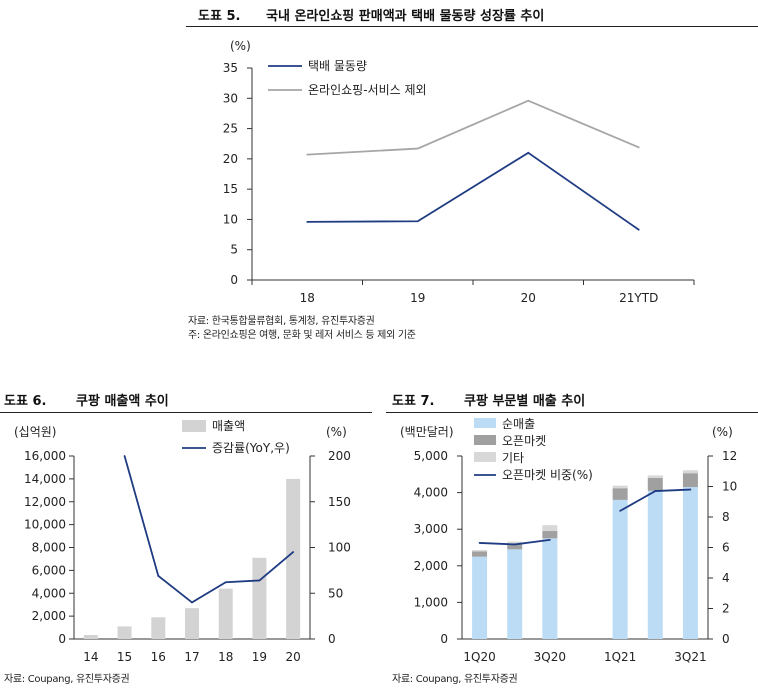 This screenshot has height=691, width=758. Describe the element at coordinates (528, 298) in the screenshot. I see `fig5-x-tick-label: 20` at that location.